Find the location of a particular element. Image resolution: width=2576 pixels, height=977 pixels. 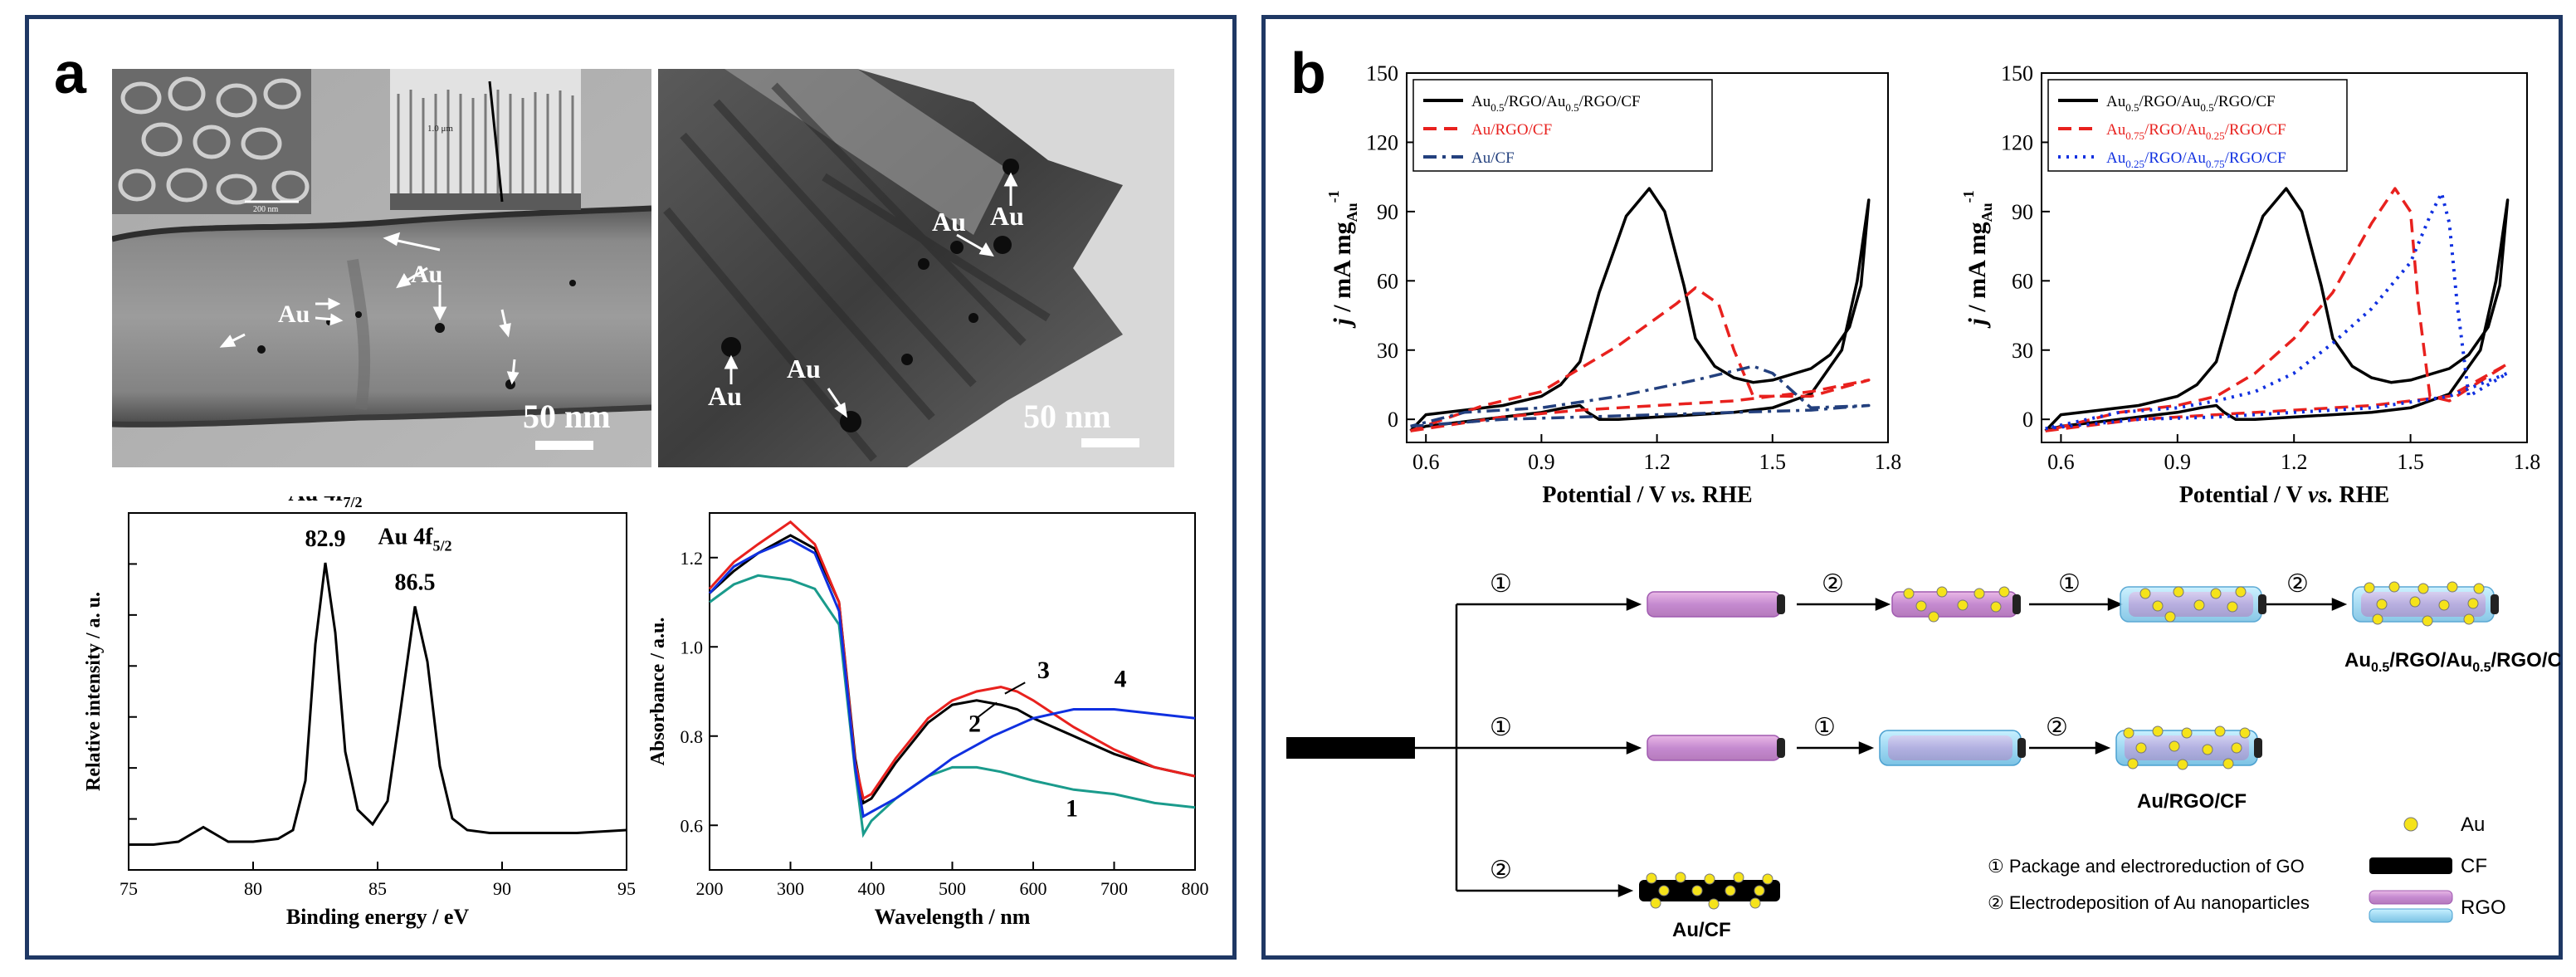

scheme-step-top-2: ② is located at coordinates (1833, 584).